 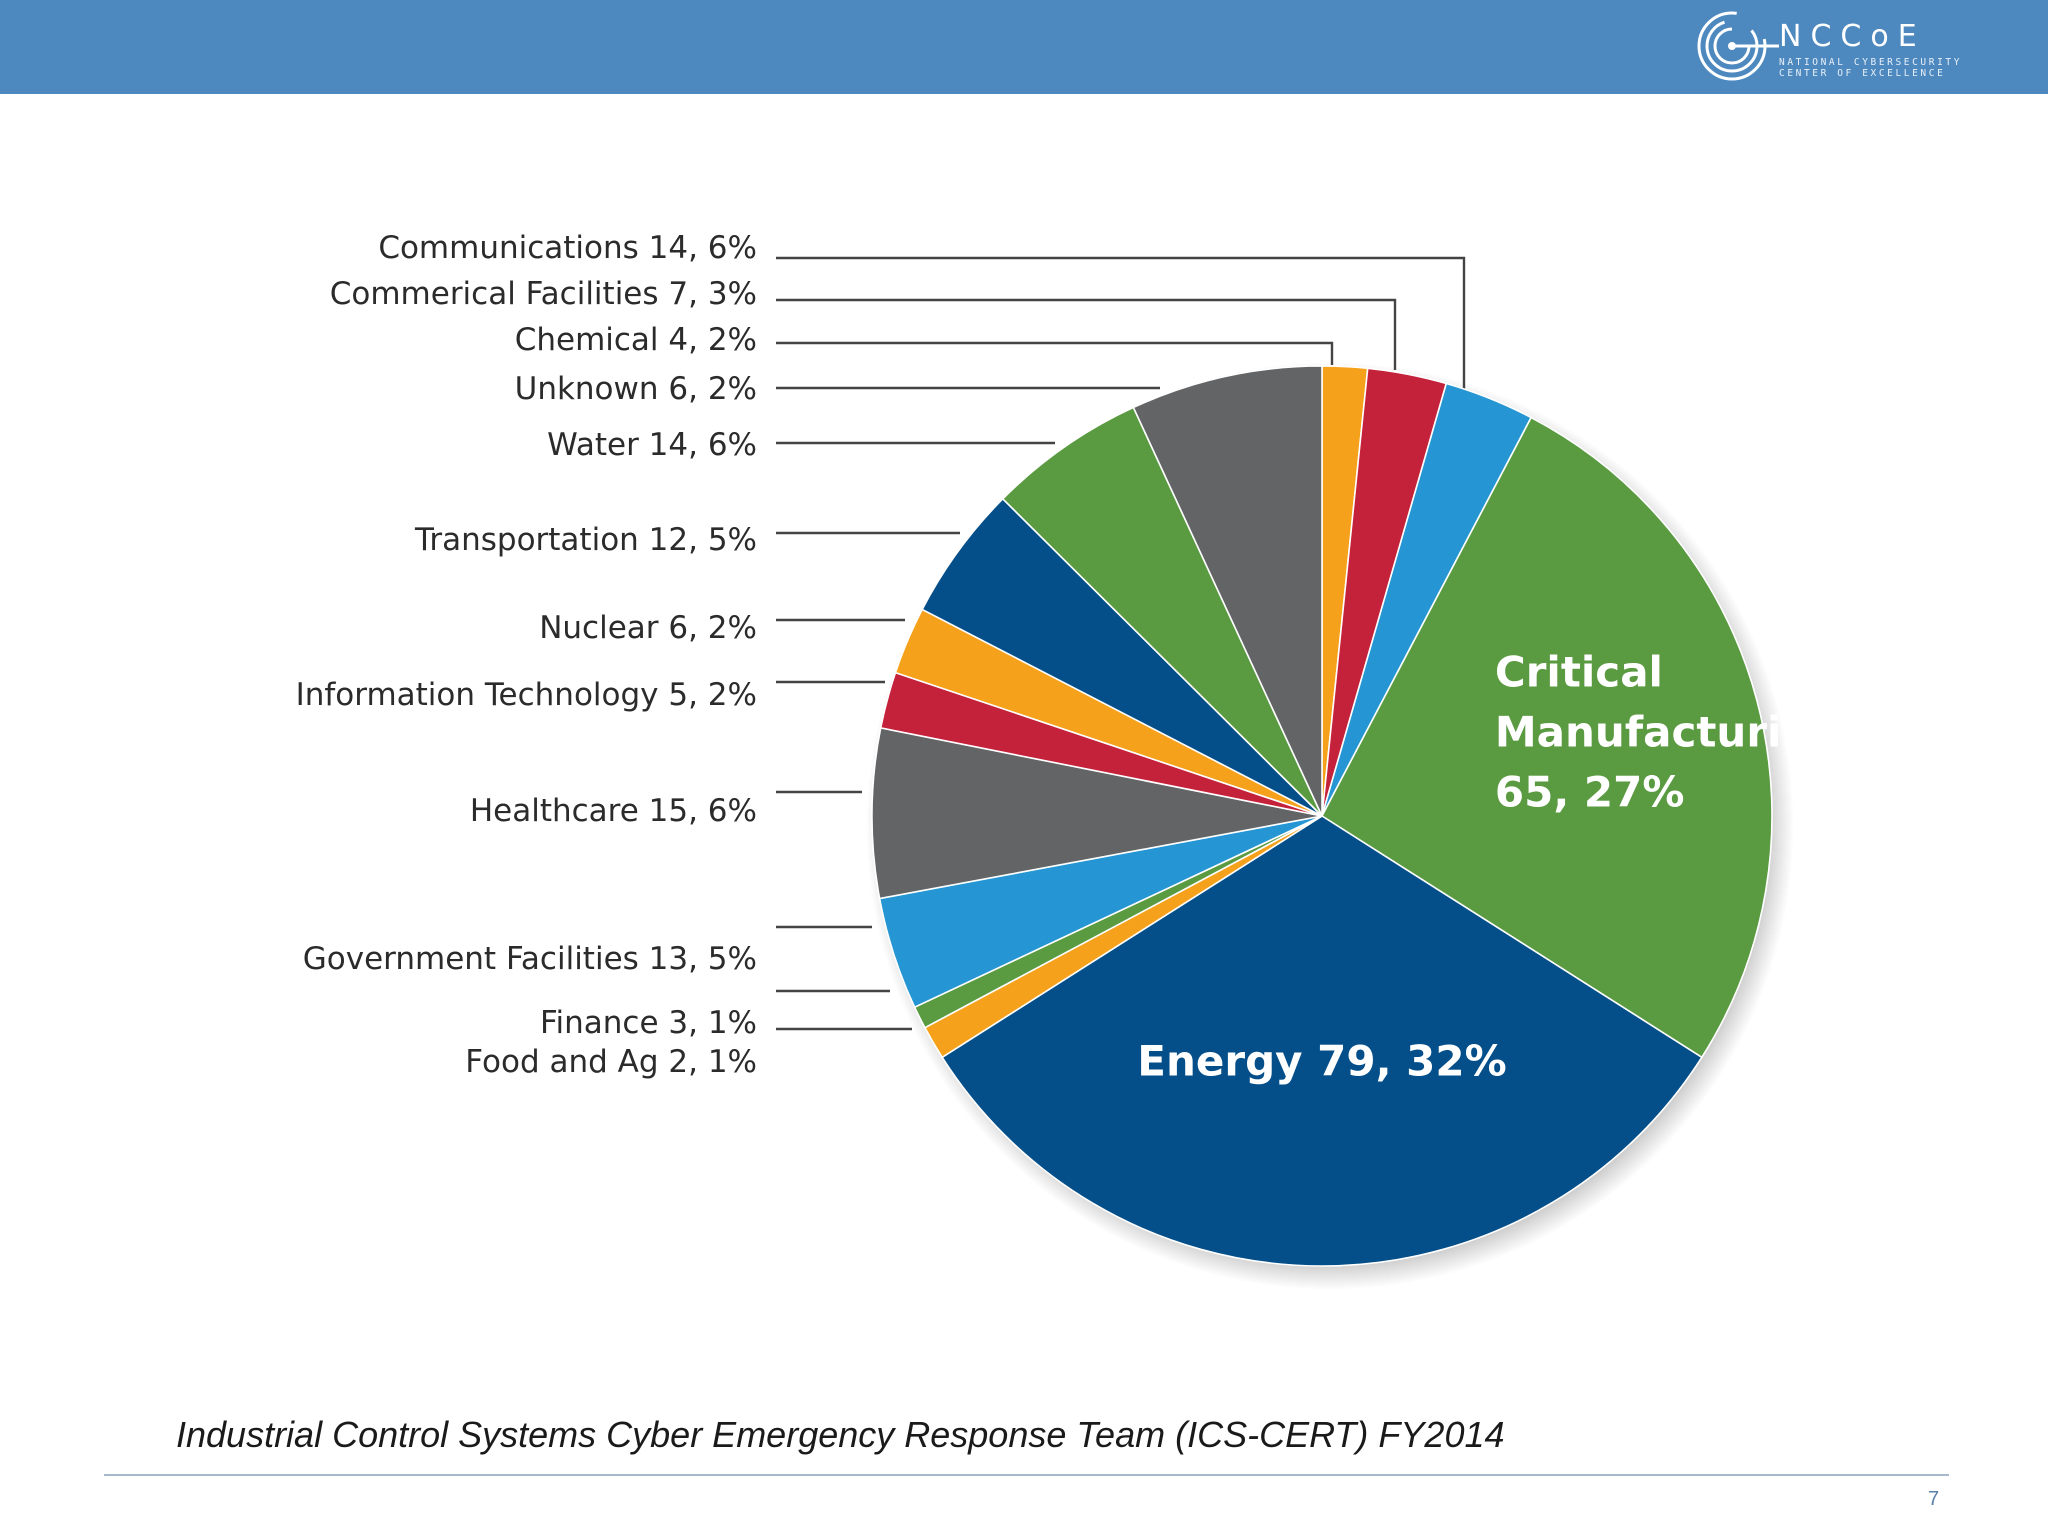 I want to click on page-number: 7, so click(x=1934, y=1499).